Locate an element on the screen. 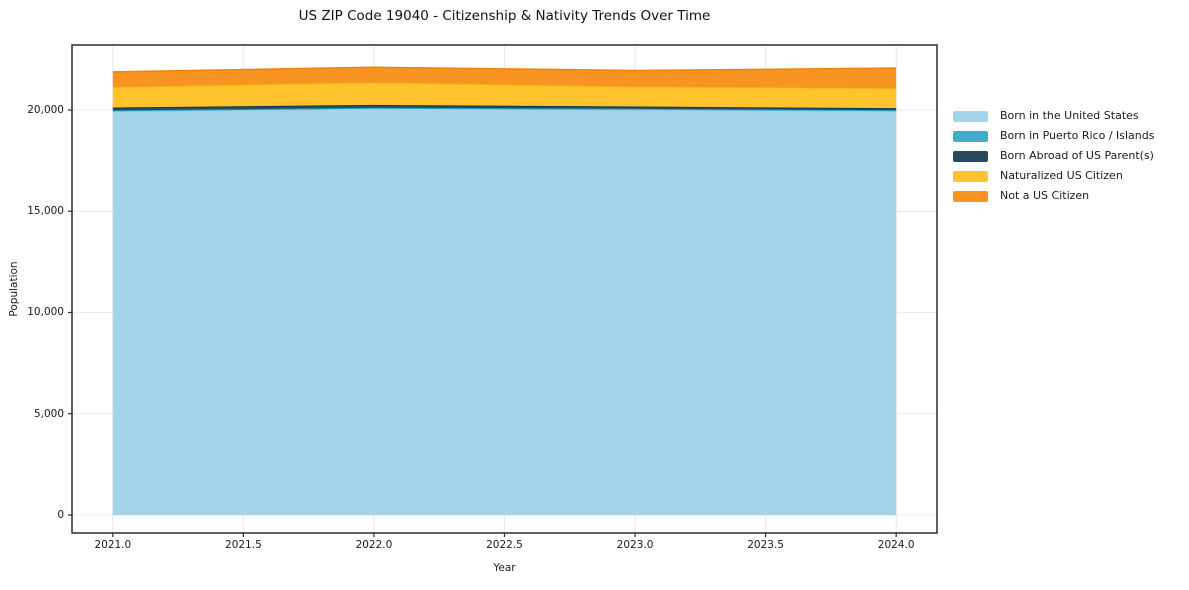  area-not-a-us-citizen is located at coordinates (504, 78).